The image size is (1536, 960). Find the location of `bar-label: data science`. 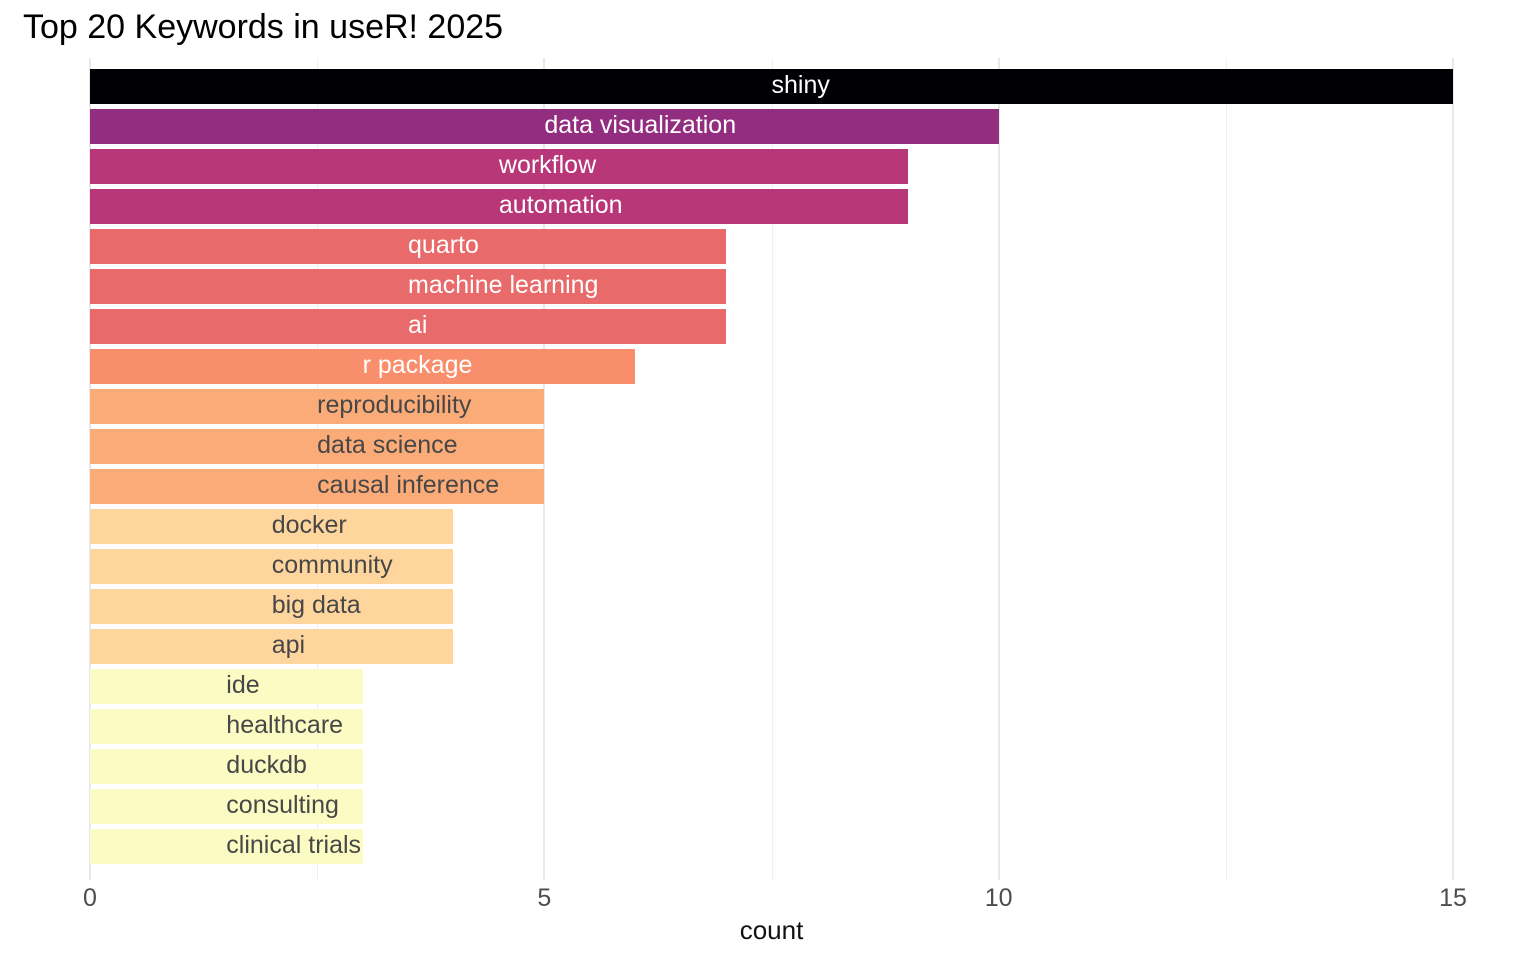

bar-label: data science is located at coordinates (387, 445).